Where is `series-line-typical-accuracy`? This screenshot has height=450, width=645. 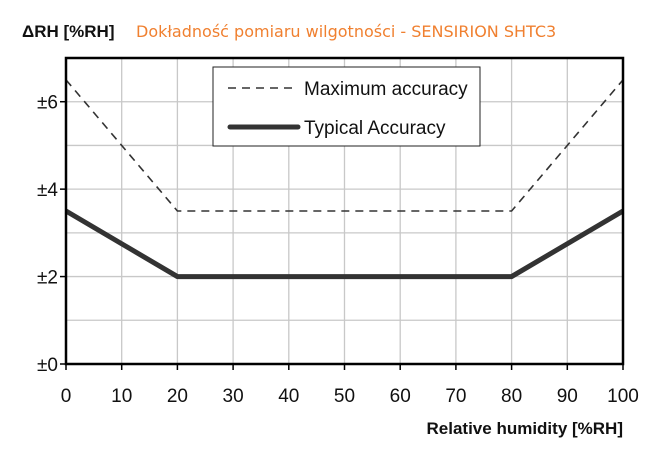
series-line-typical-accuracy is located at coordinates (344, 244).